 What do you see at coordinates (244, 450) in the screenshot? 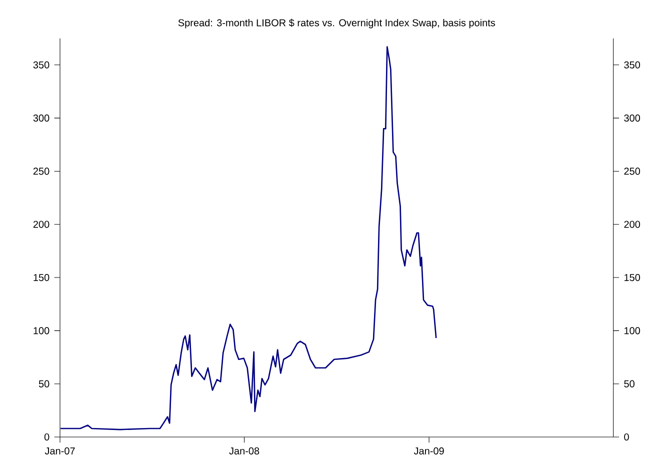
I see `x-tick-label: Jan-08` at bounding box center [244, 450].